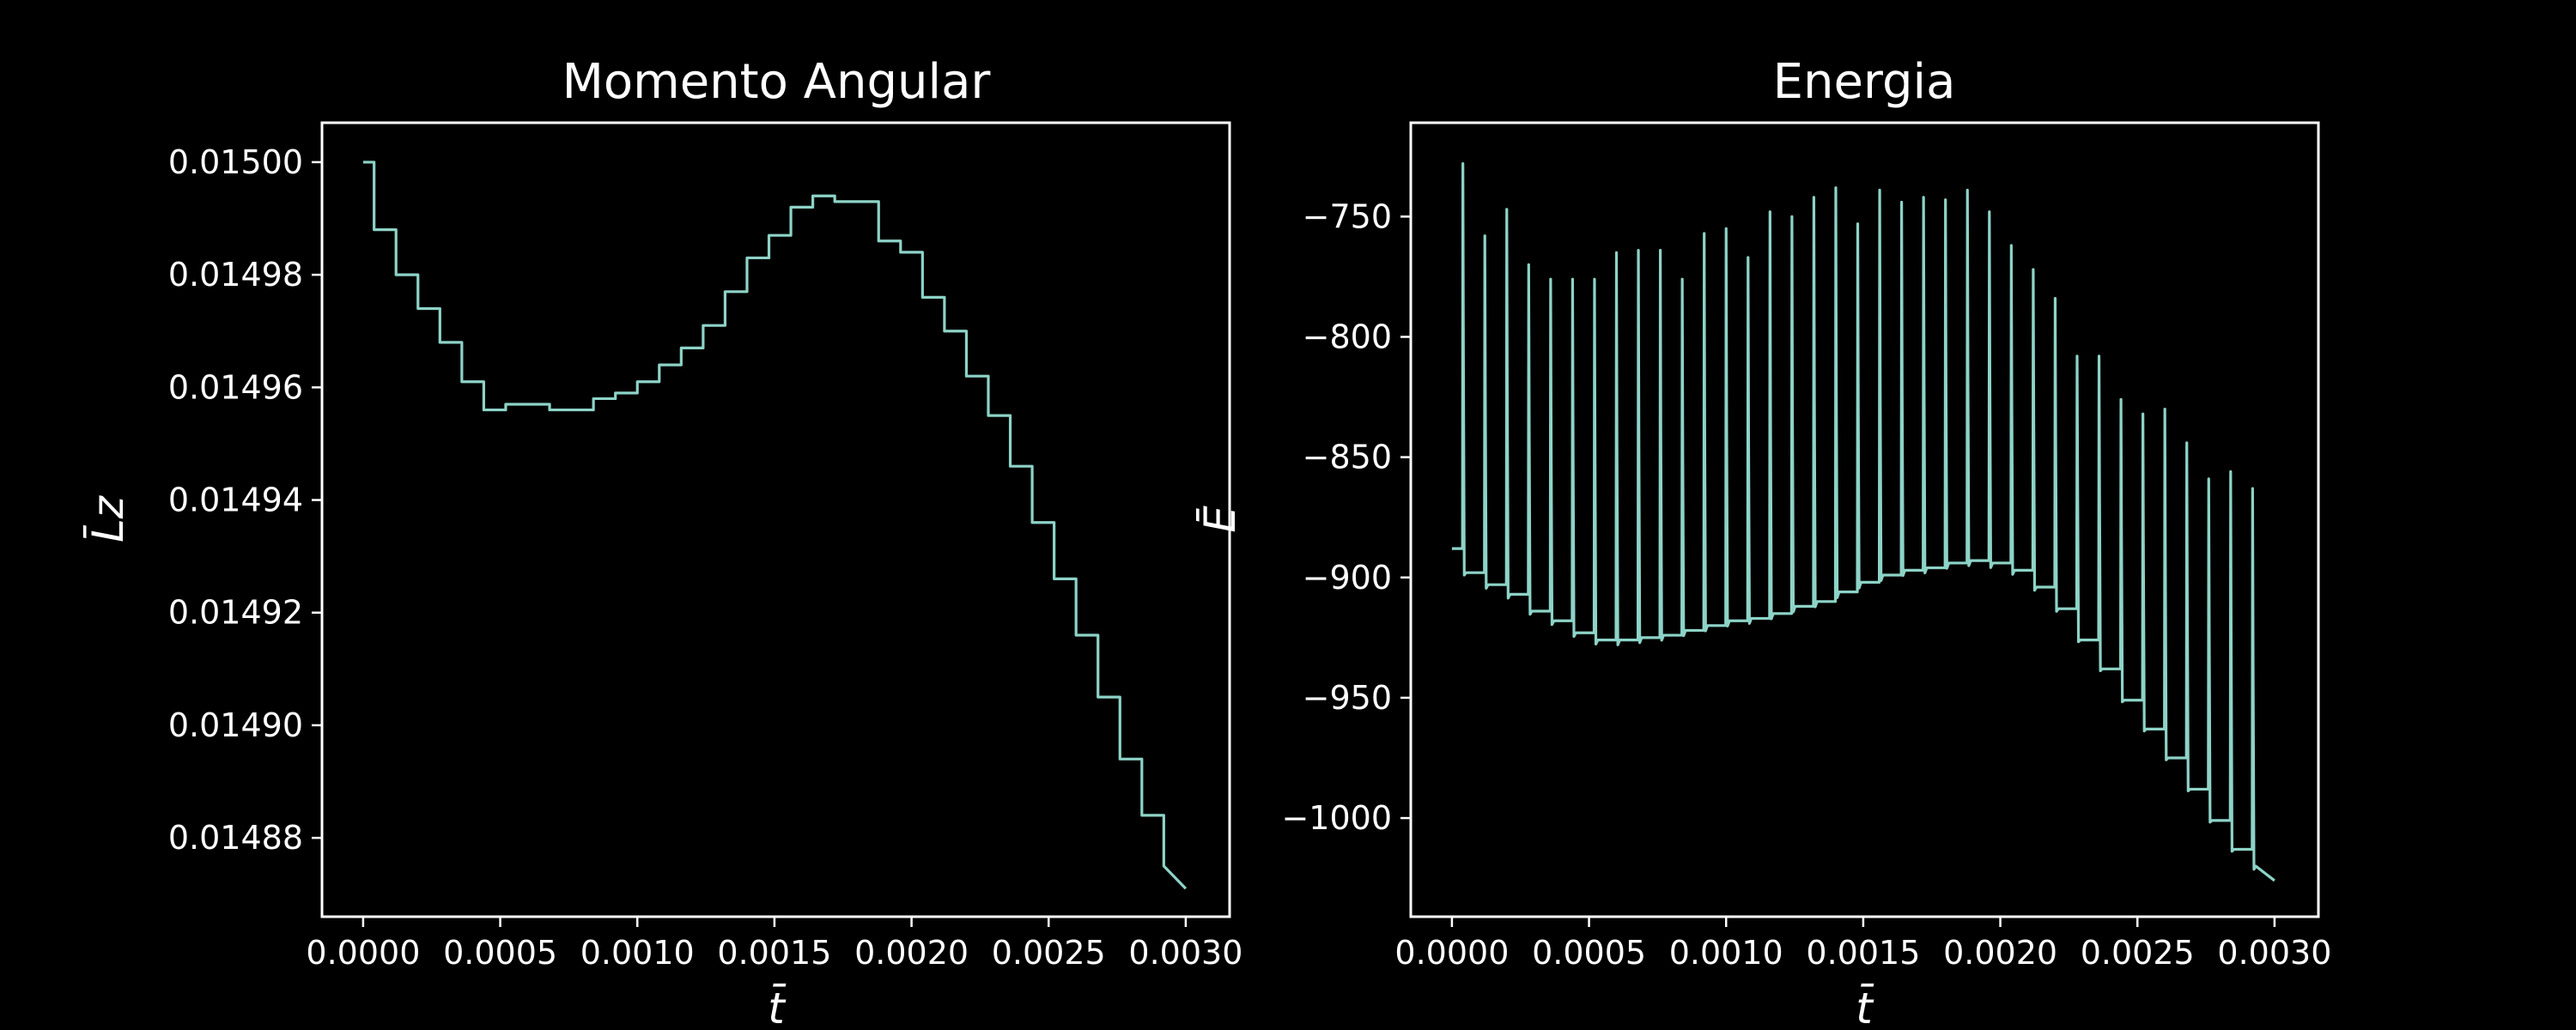  I want to click on chart-title: Energia, so click(1865, 82).